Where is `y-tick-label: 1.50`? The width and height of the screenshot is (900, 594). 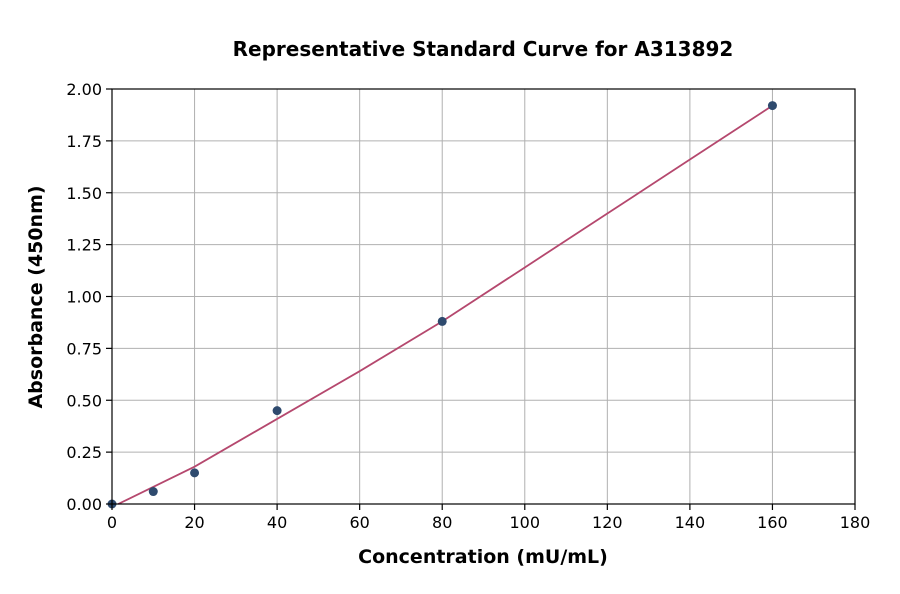 y-tick-label: 1.50 is located at coordinates (84, 193).